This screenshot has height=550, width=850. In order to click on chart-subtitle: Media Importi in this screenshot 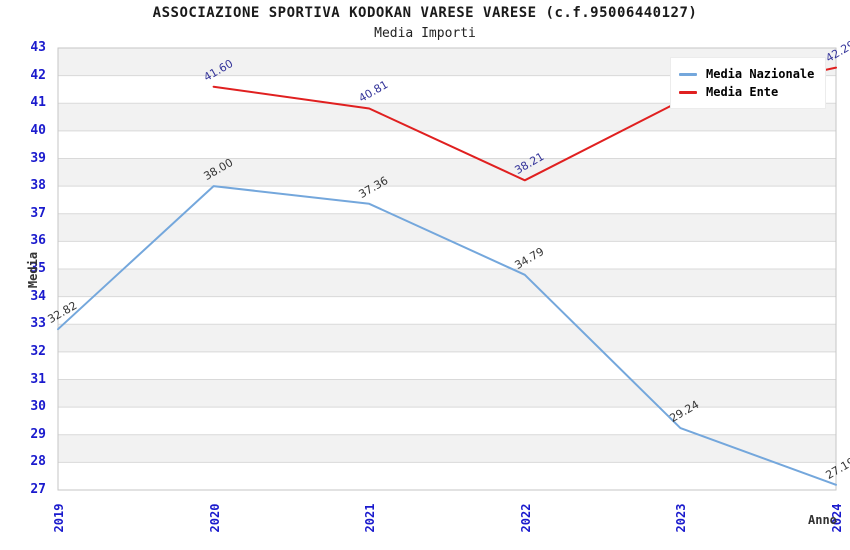, I will do `click(425, 33)`.